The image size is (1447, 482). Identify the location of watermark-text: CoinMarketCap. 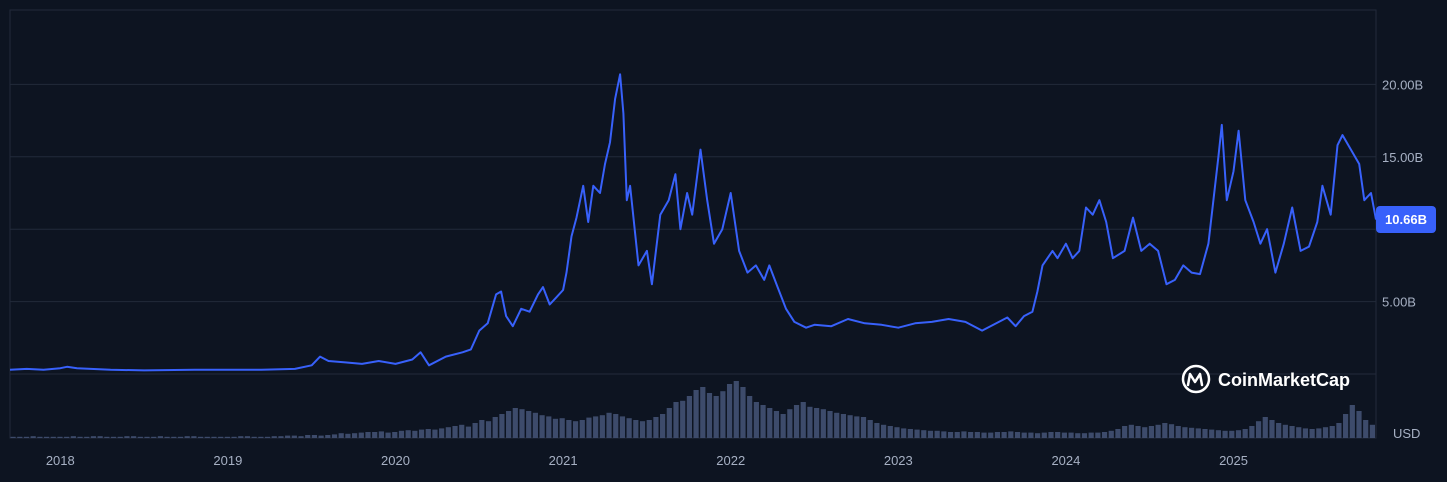
(1284, 380).